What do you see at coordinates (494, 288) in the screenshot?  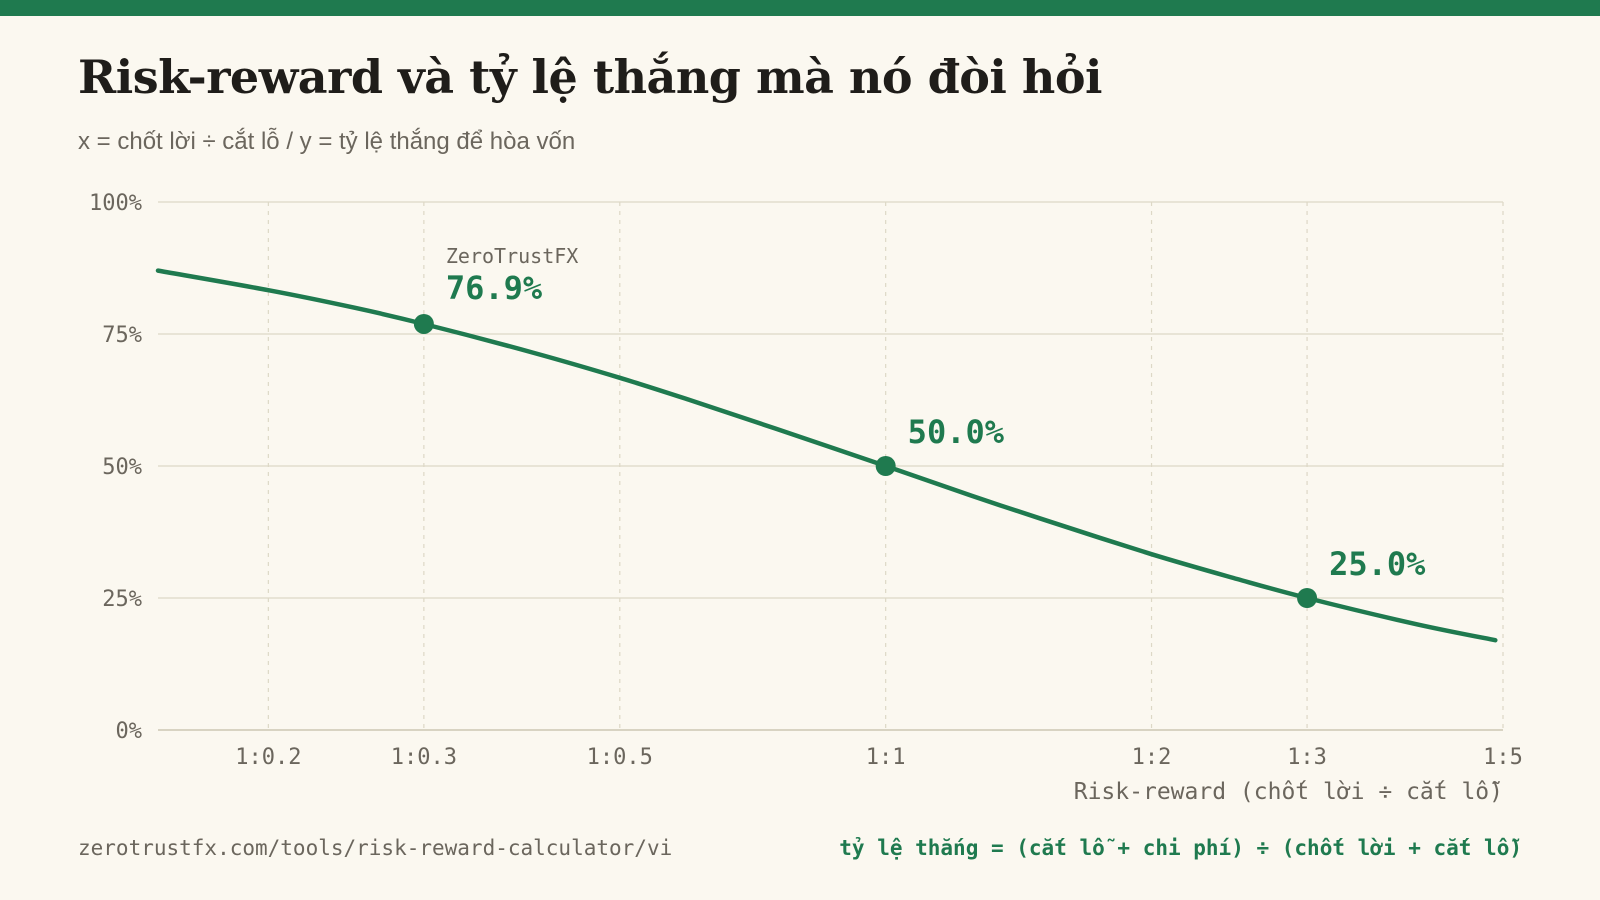 I see `highlight-value-label: 76.9%` at bounding box center [494, 288].